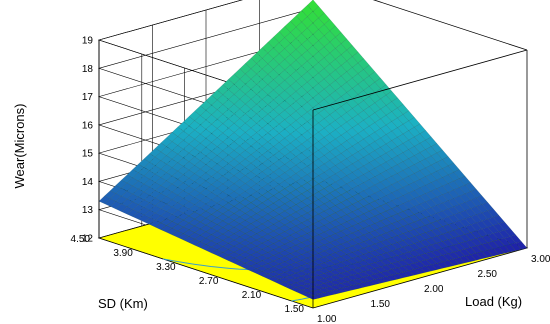  What do you see at coordinates (252, 295) in the screenshot?
I see `y-tick-label: 2.10` at bounding box center [252, 295].